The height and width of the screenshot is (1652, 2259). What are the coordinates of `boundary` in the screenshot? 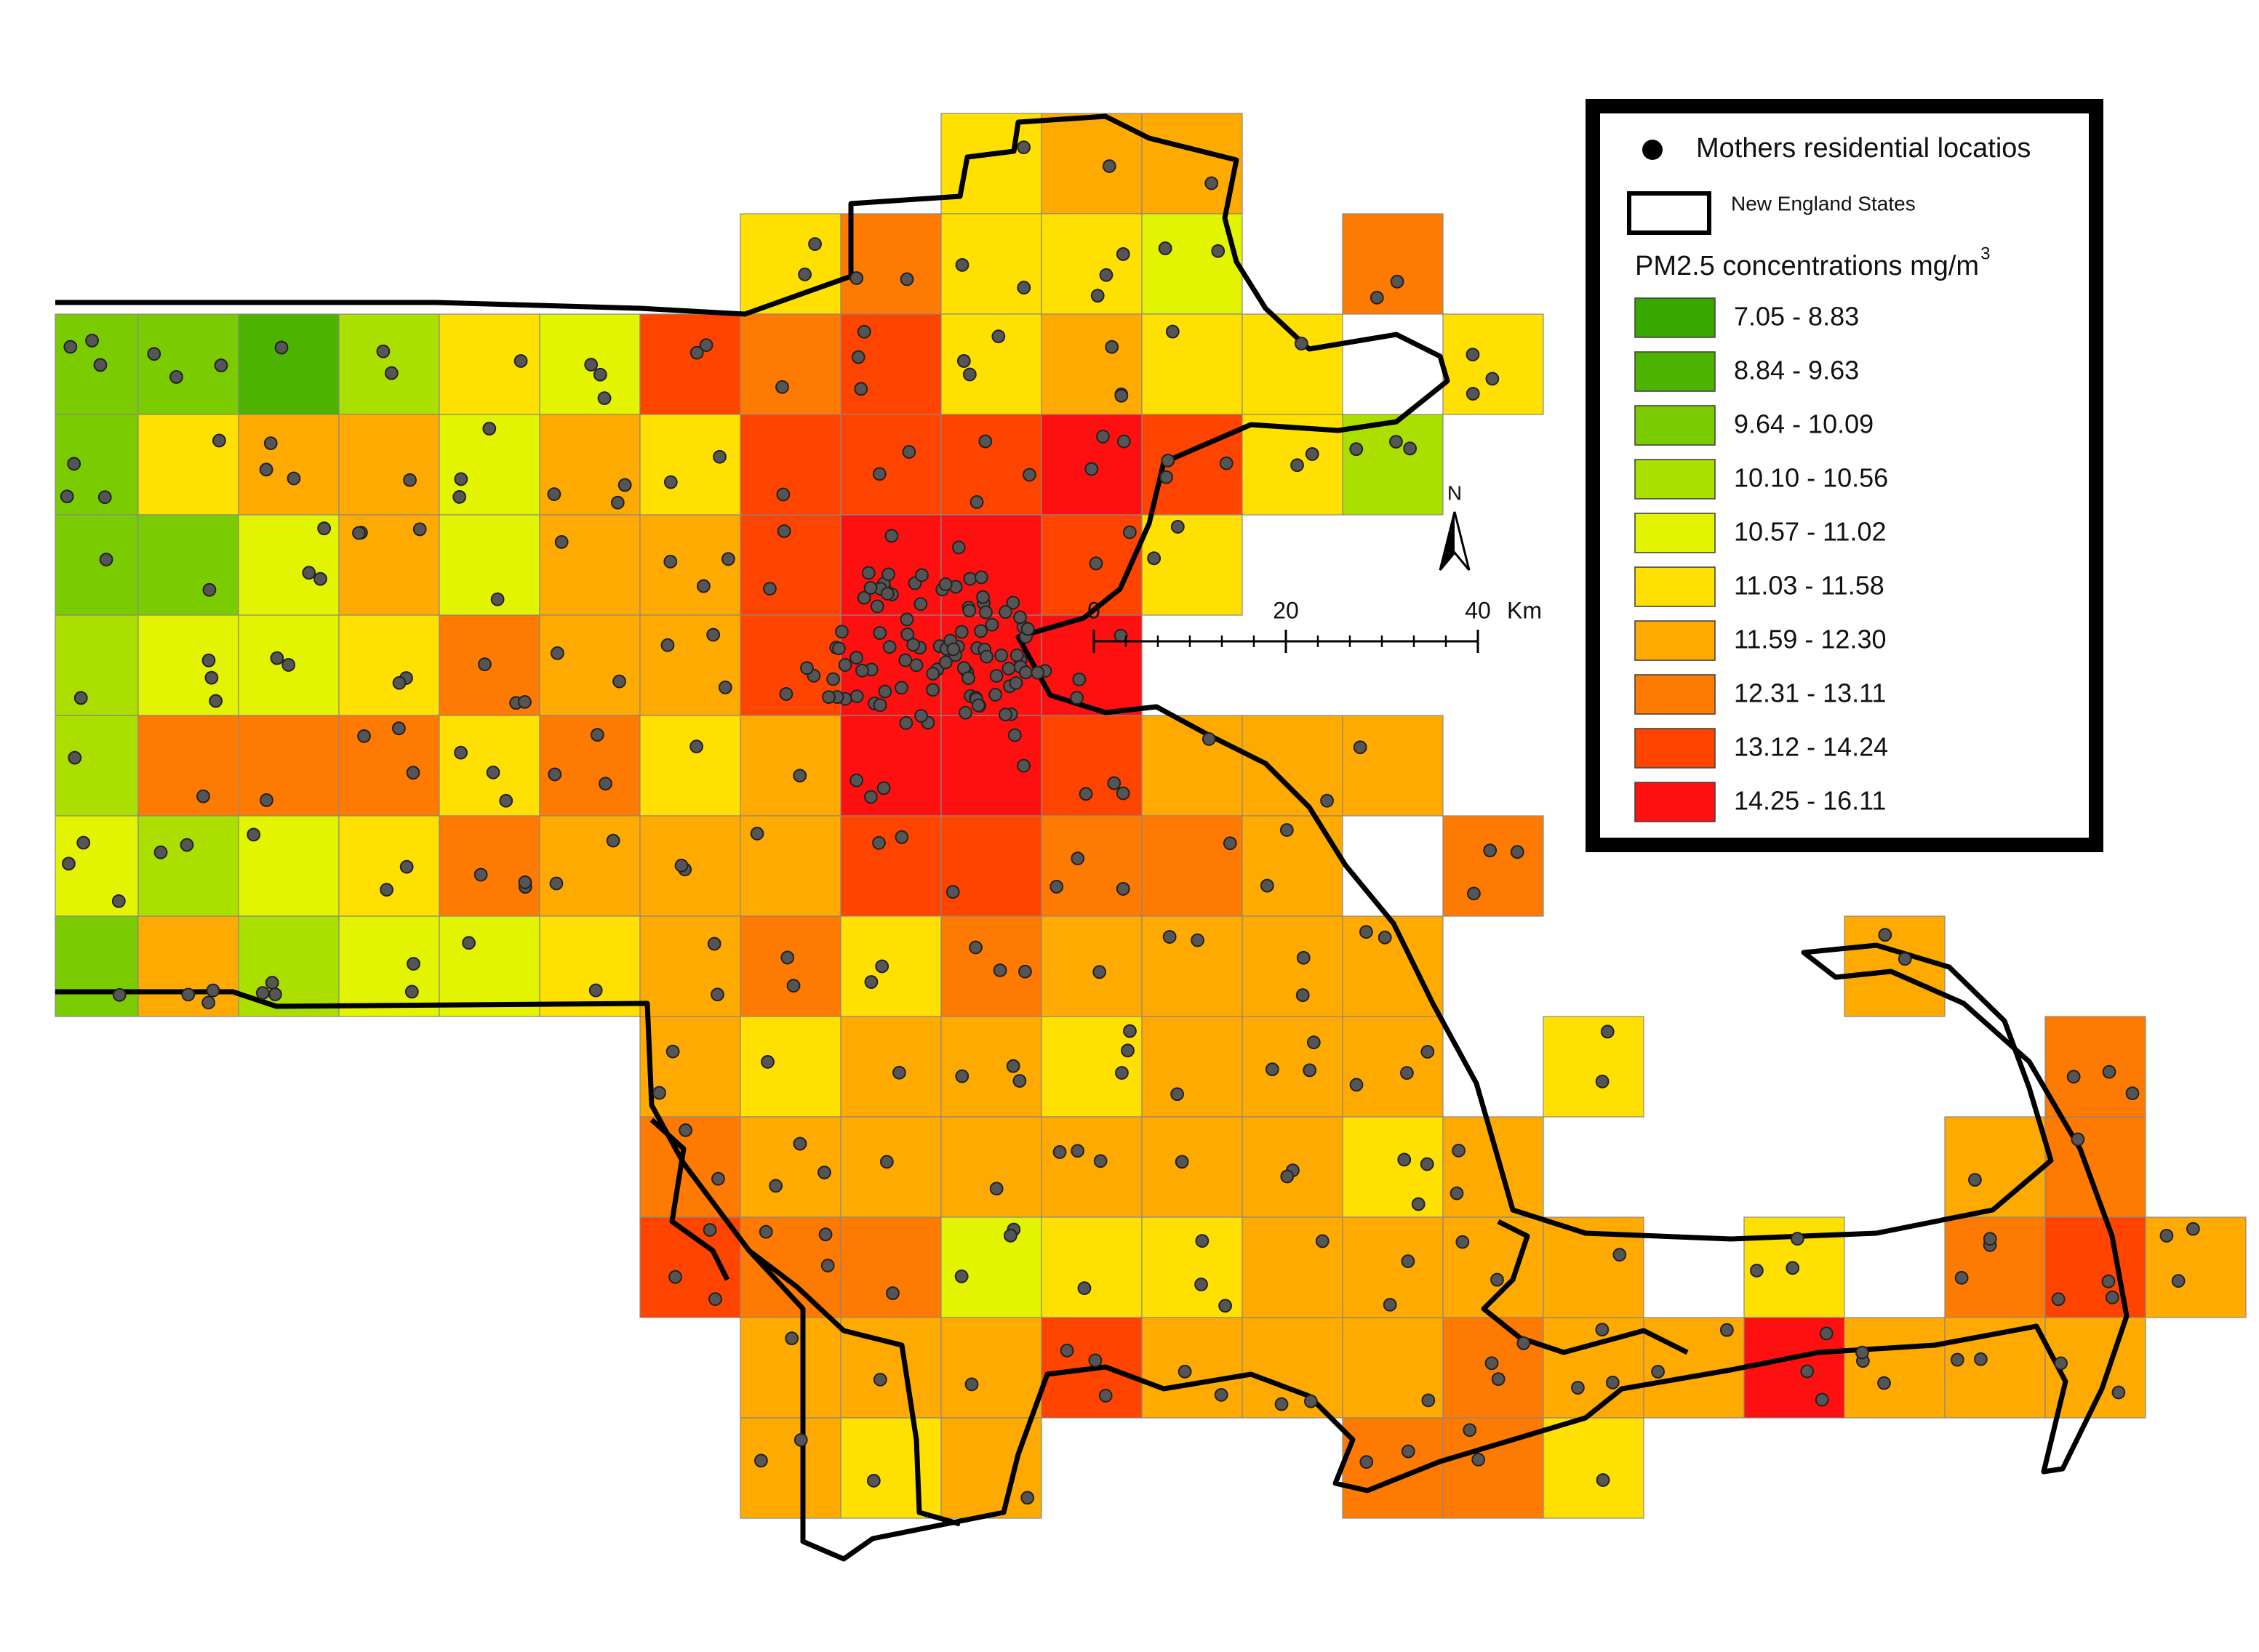 It's located at (854, 1387).